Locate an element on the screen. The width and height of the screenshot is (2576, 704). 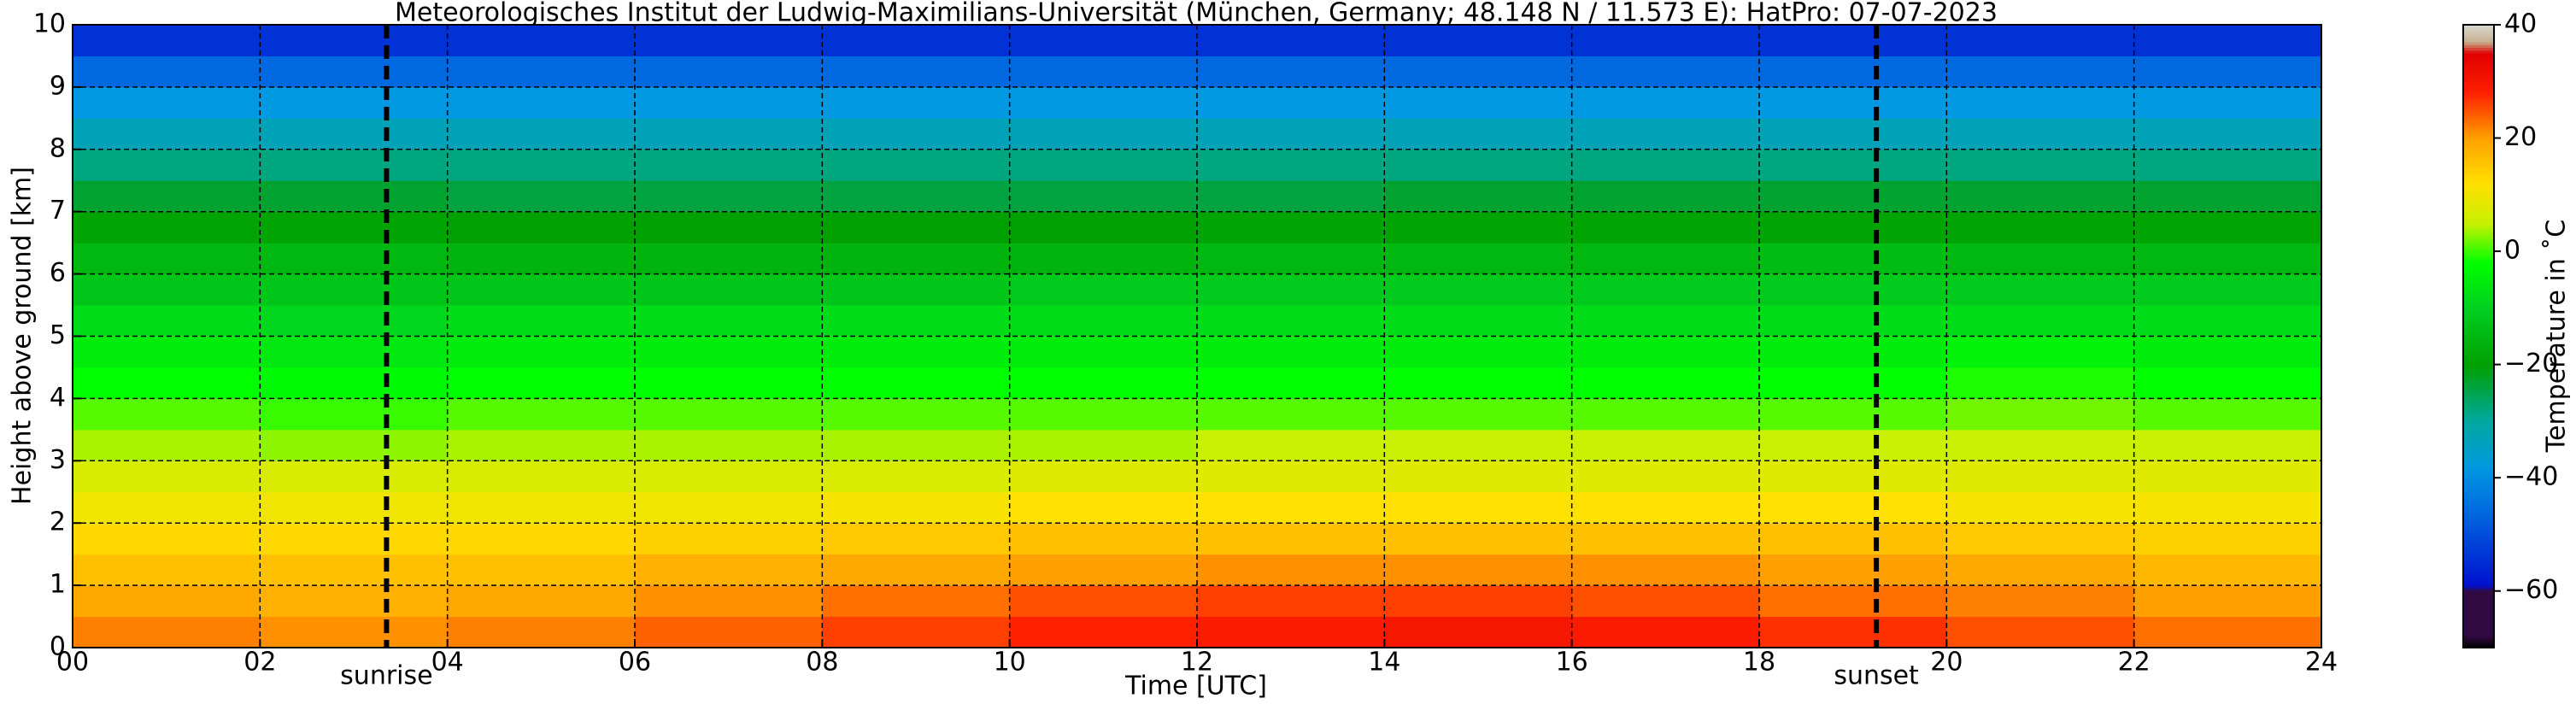
x-tick-label: 22 is located at coordinates (2134, 663).